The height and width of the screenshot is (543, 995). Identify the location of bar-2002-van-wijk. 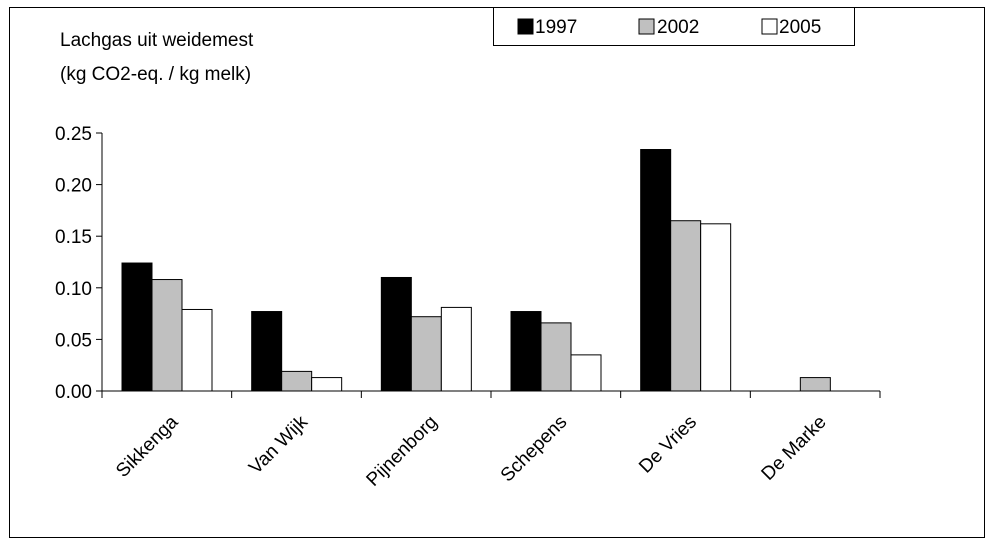
(297, 381).